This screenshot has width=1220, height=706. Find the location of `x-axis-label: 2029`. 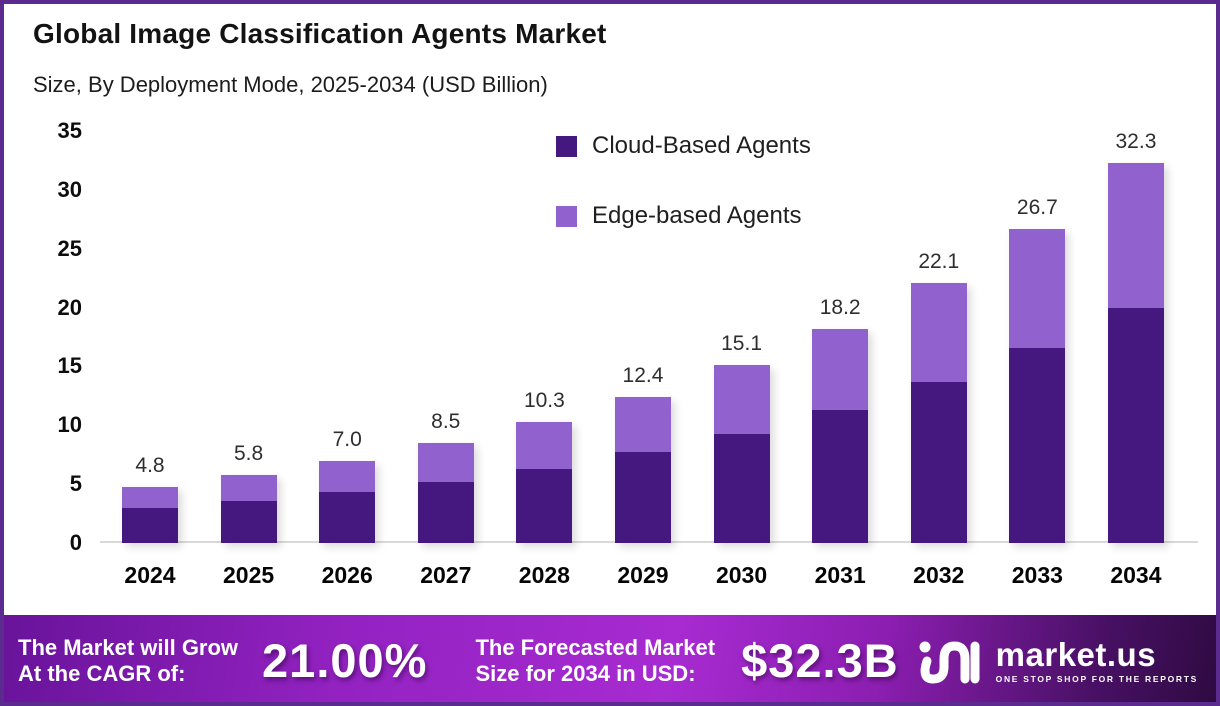

x-axis-label: 2029 is located at coordinates (643, 575).